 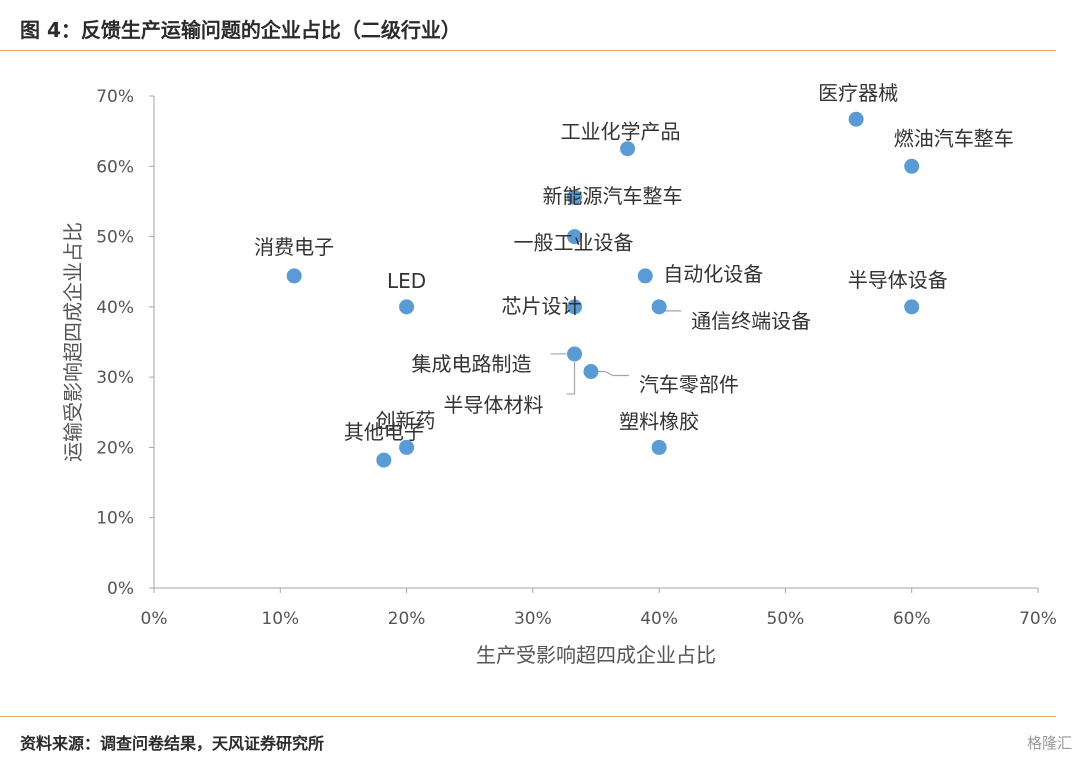 What do you see at coordinates (154, 619) in the screenshot?
I see `x-tick-label: 0%` at bounding box center [154, 619].